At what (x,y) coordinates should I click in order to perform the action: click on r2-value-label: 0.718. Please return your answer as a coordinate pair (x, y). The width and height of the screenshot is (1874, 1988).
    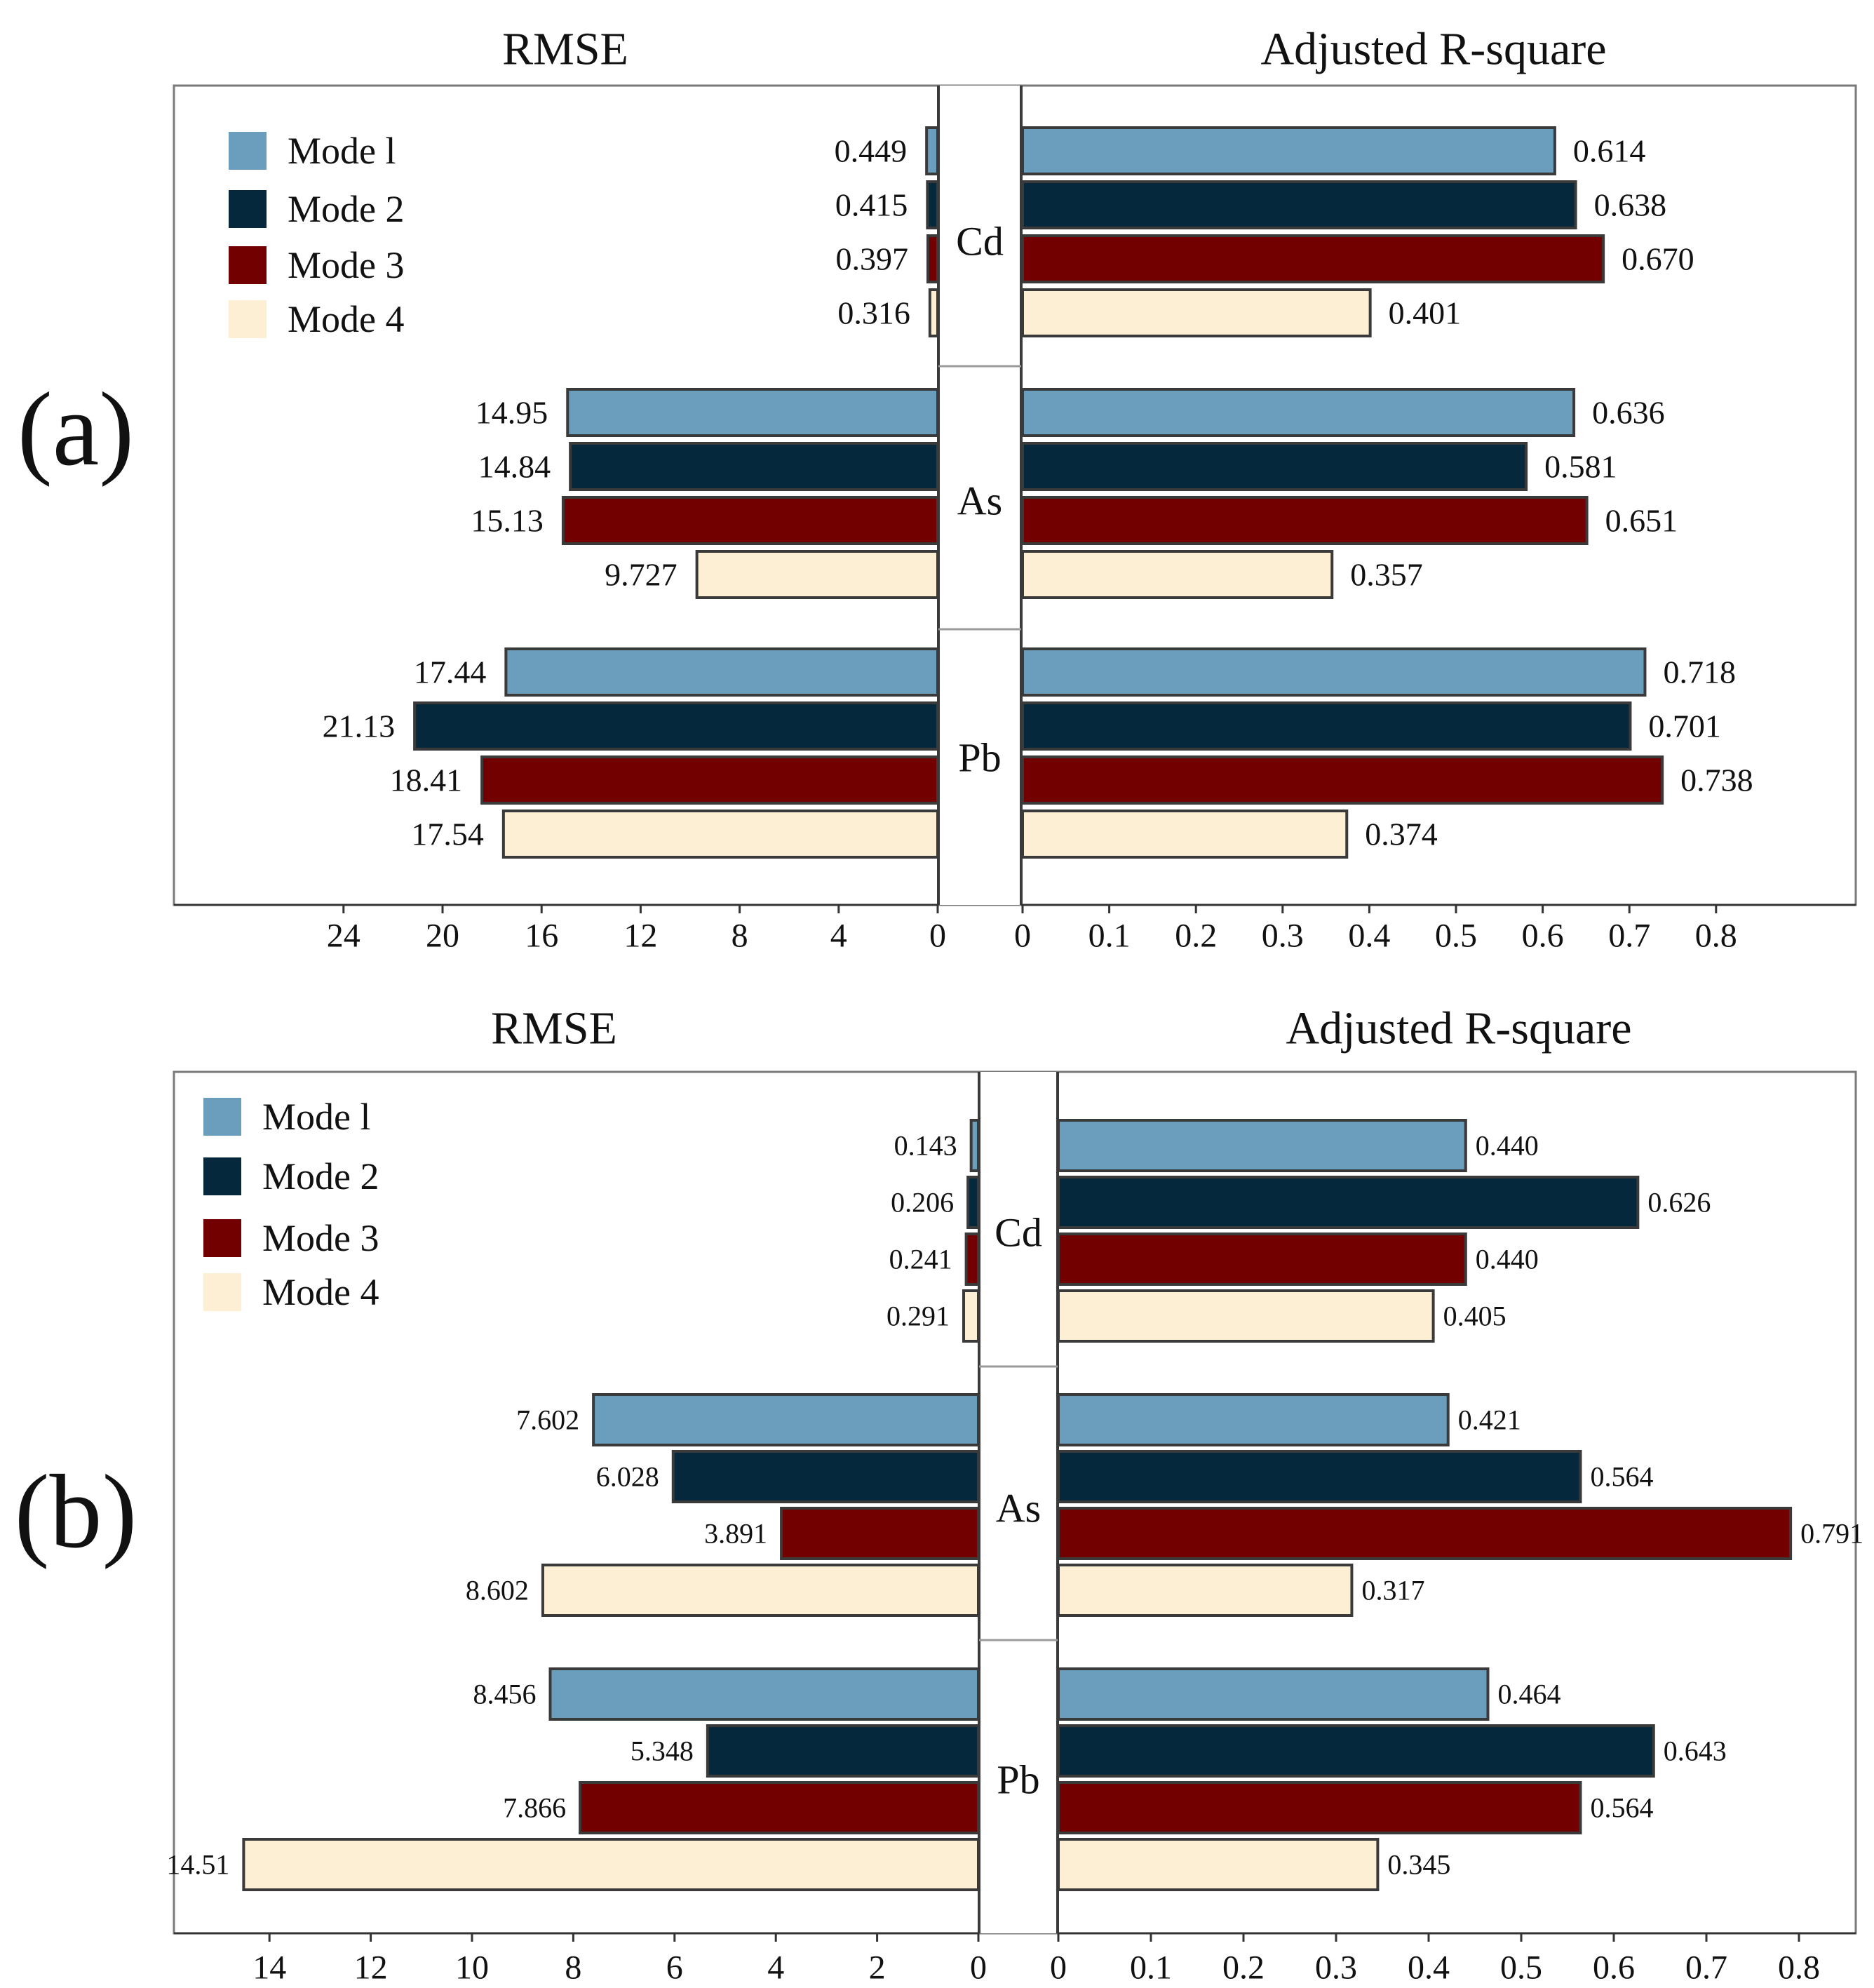
    Looking at the image, I should click on (1699, 672).